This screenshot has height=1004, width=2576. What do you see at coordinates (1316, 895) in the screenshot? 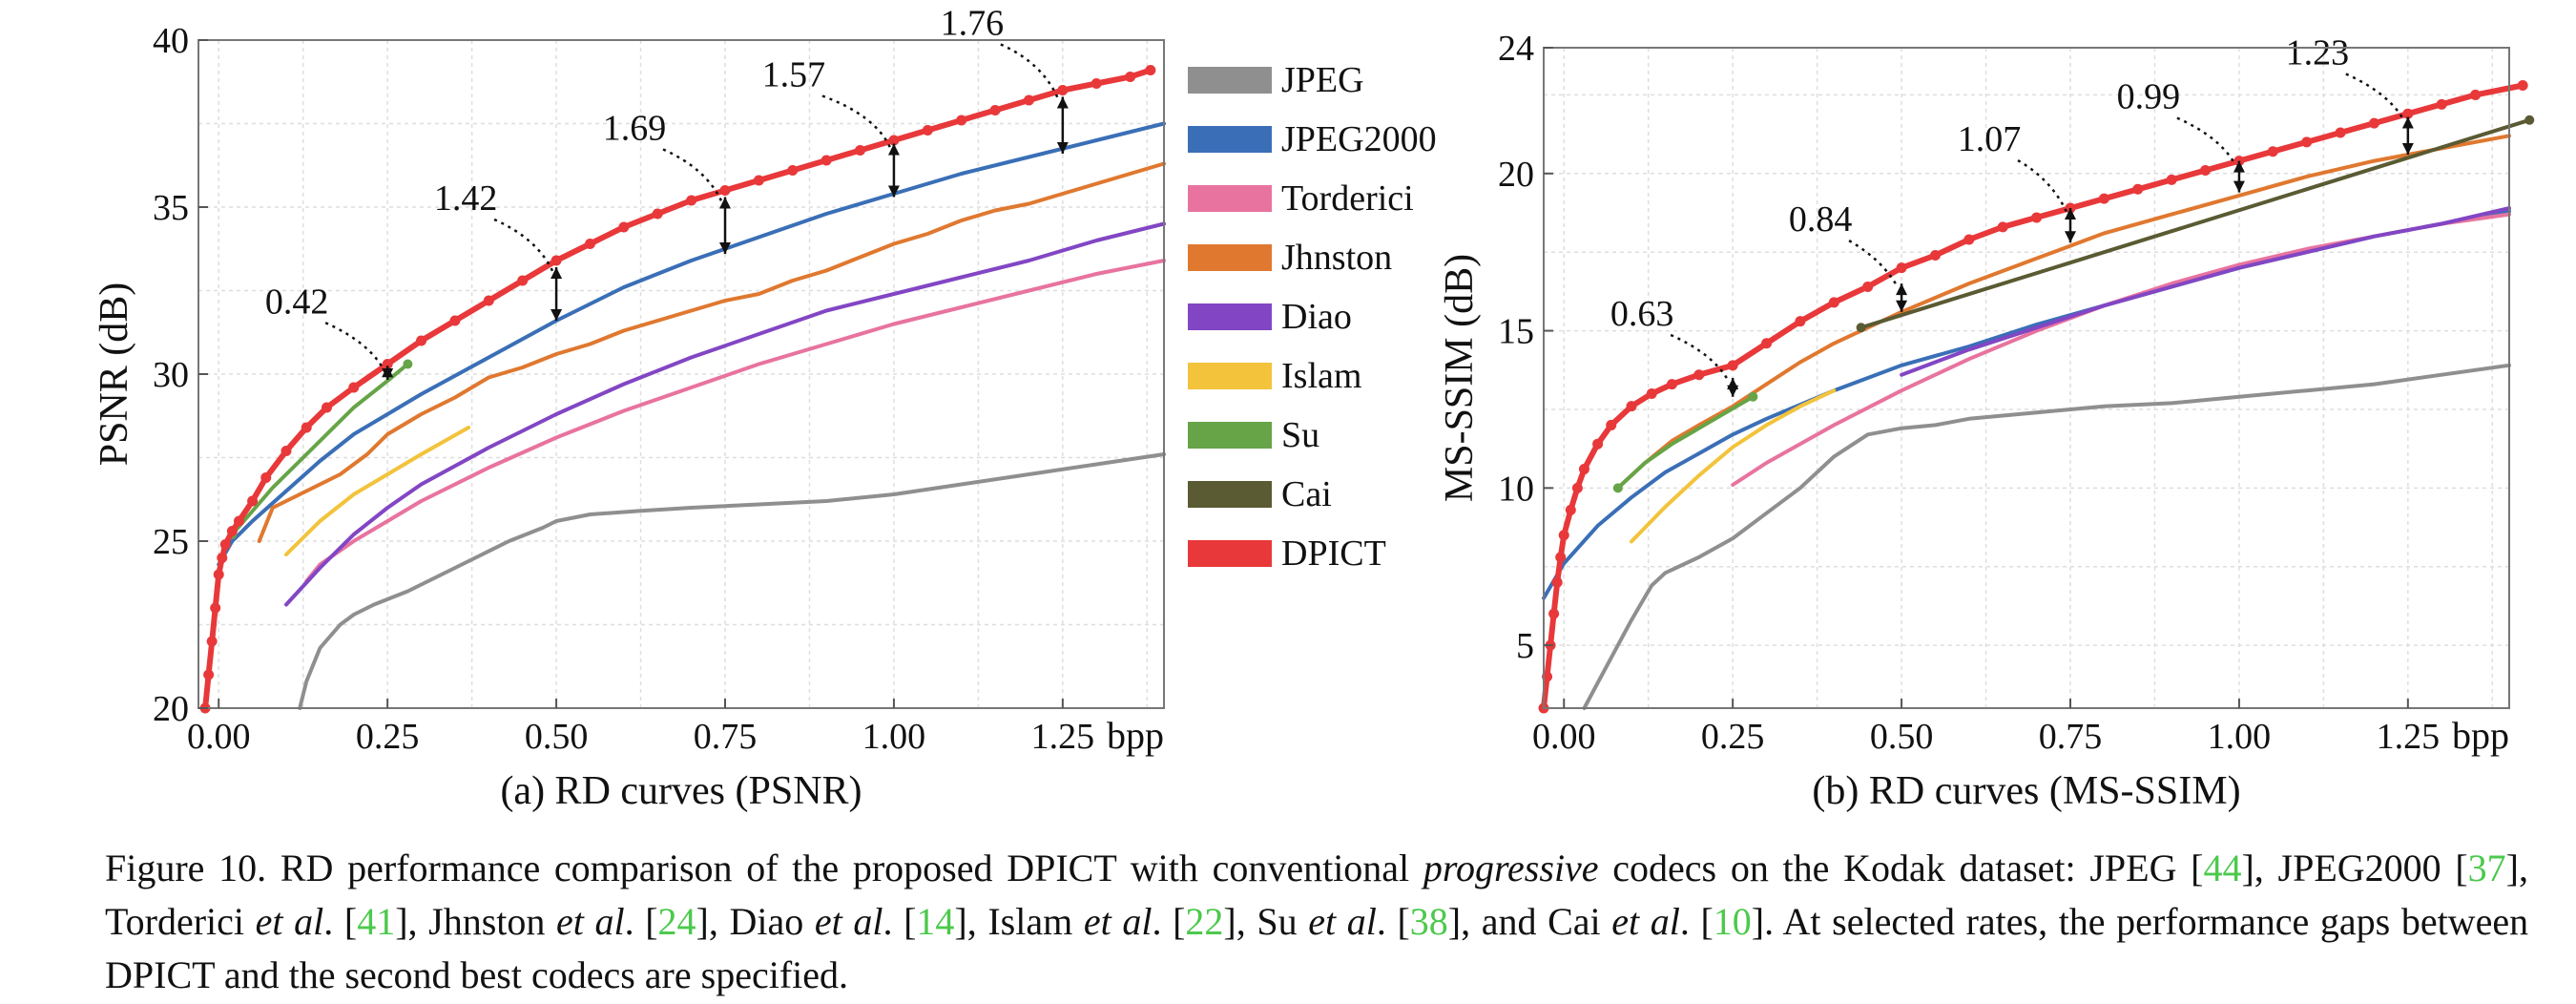
I see `caption-text: ], Torderici` at bounding box center [1316, 895].